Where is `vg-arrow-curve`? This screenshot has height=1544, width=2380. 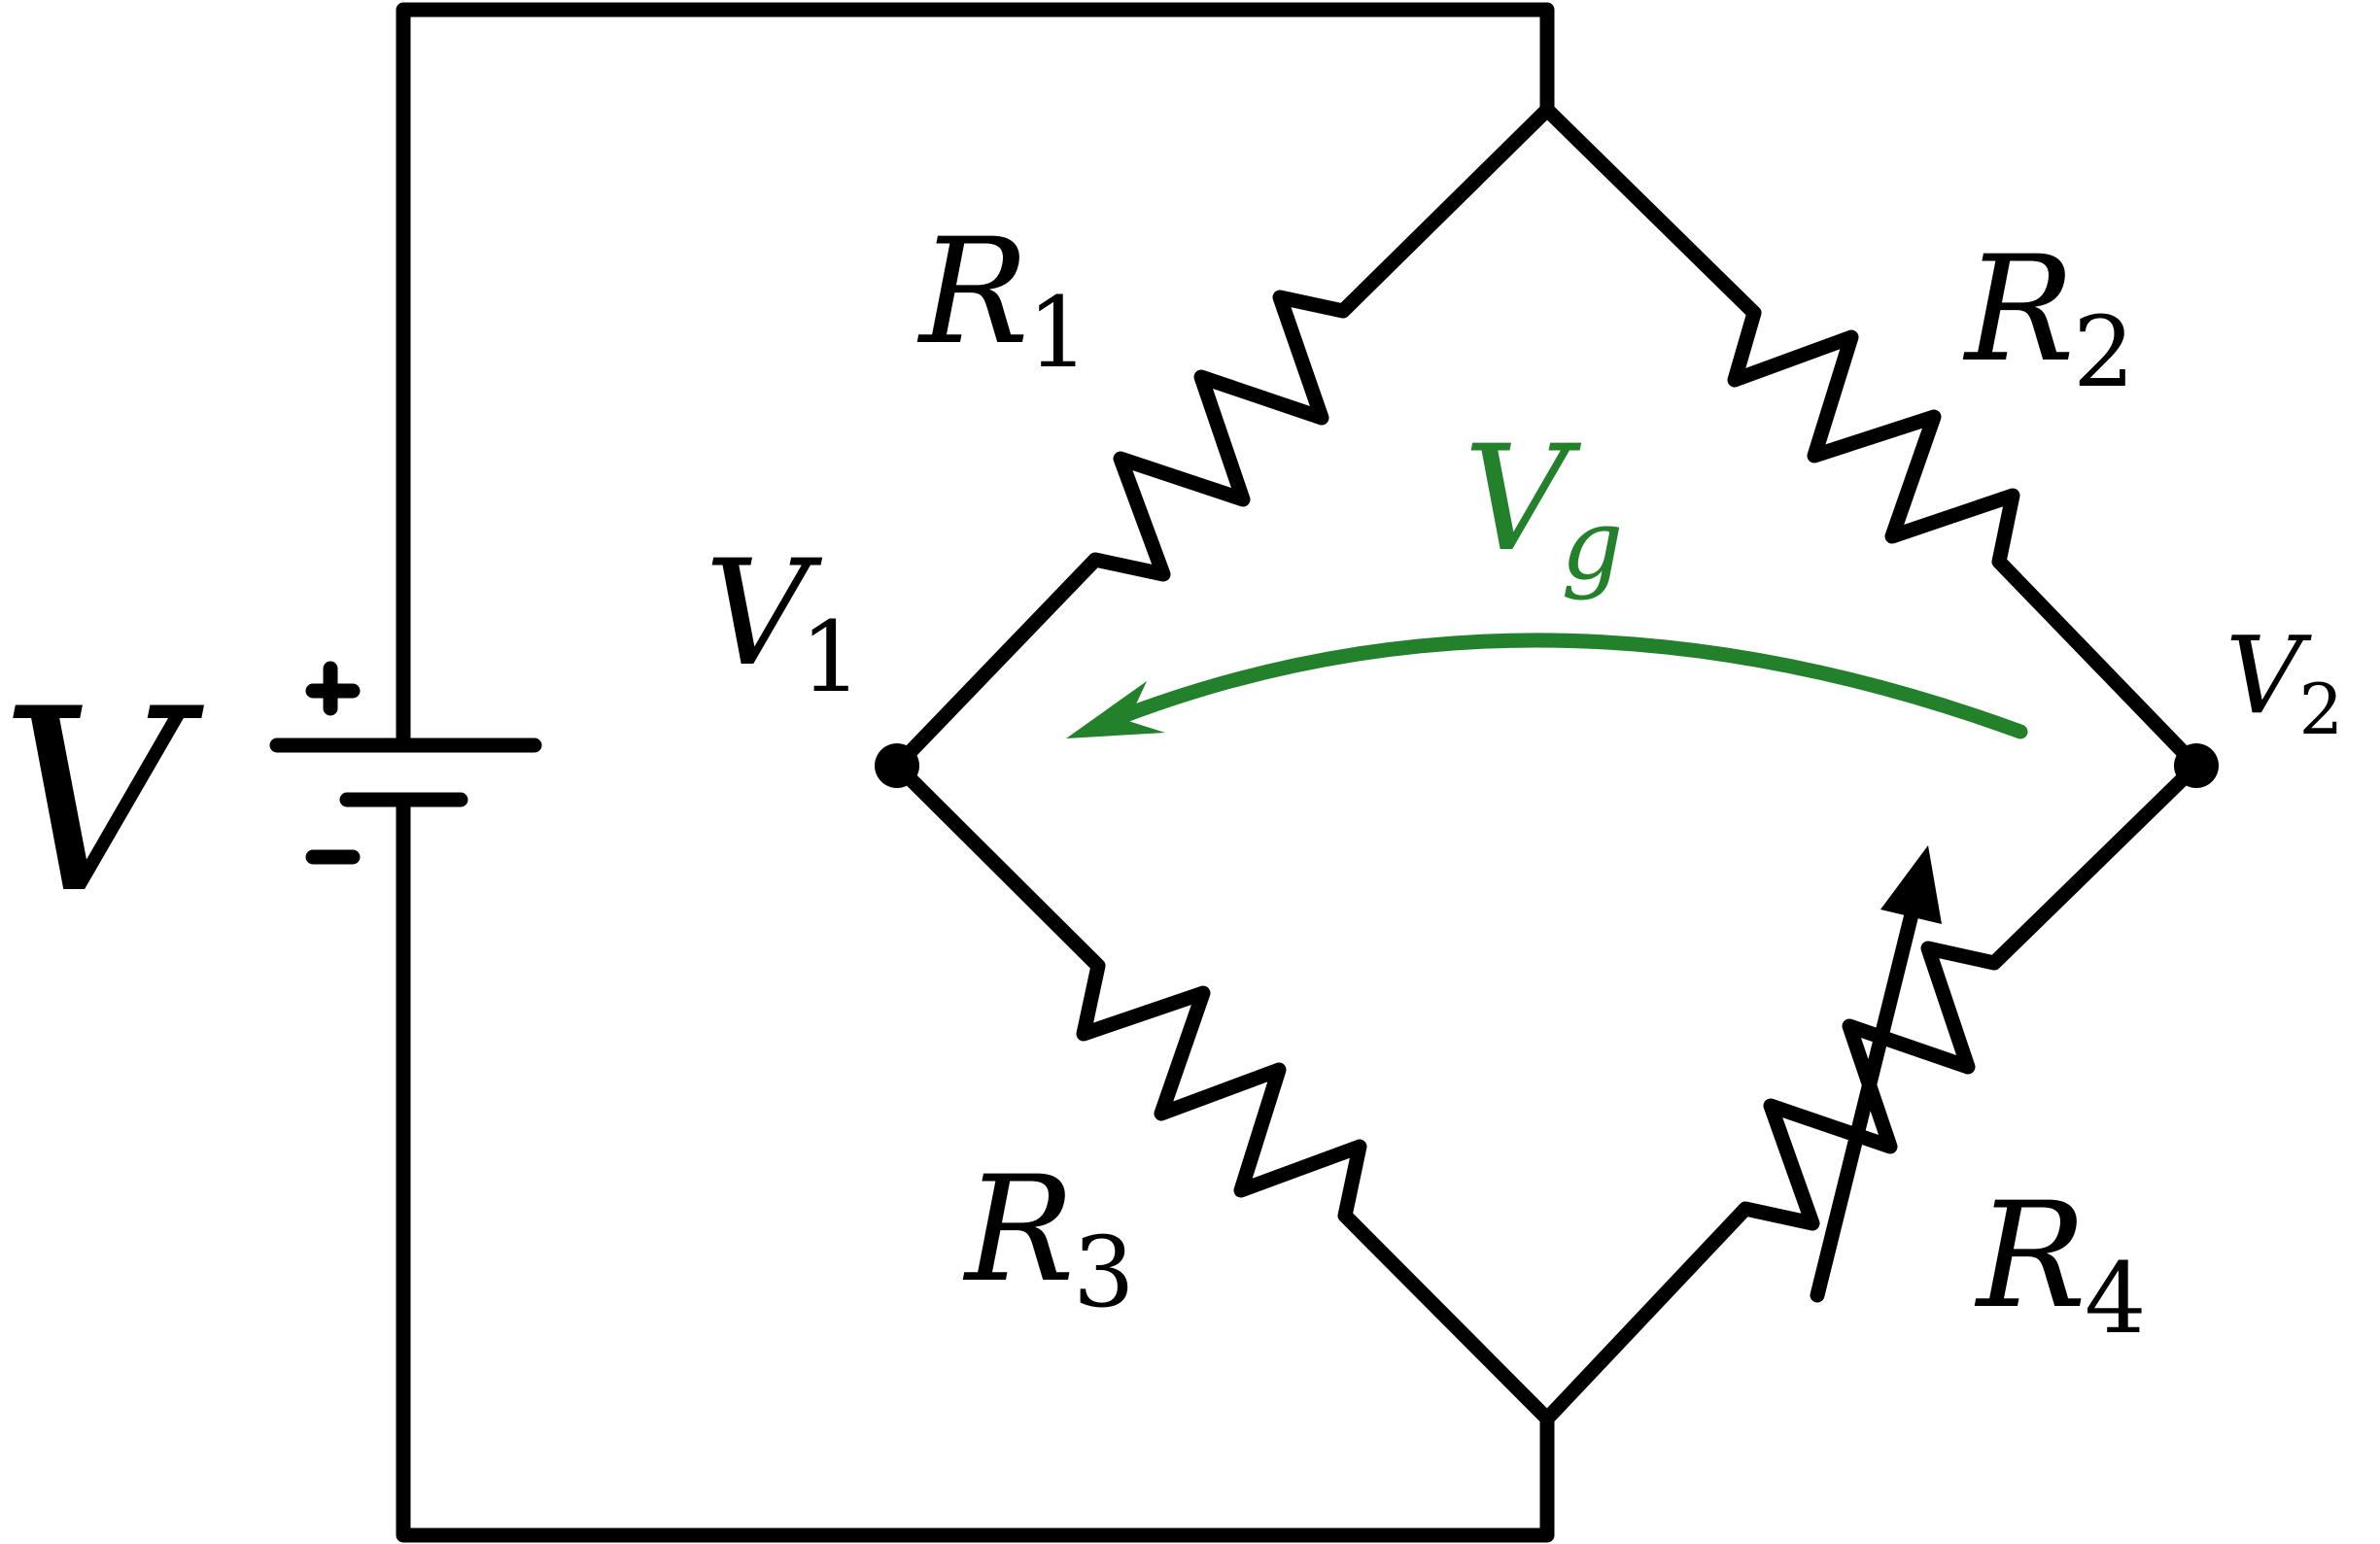 vg-arrow-curve is located at coordinates (1564, 686).